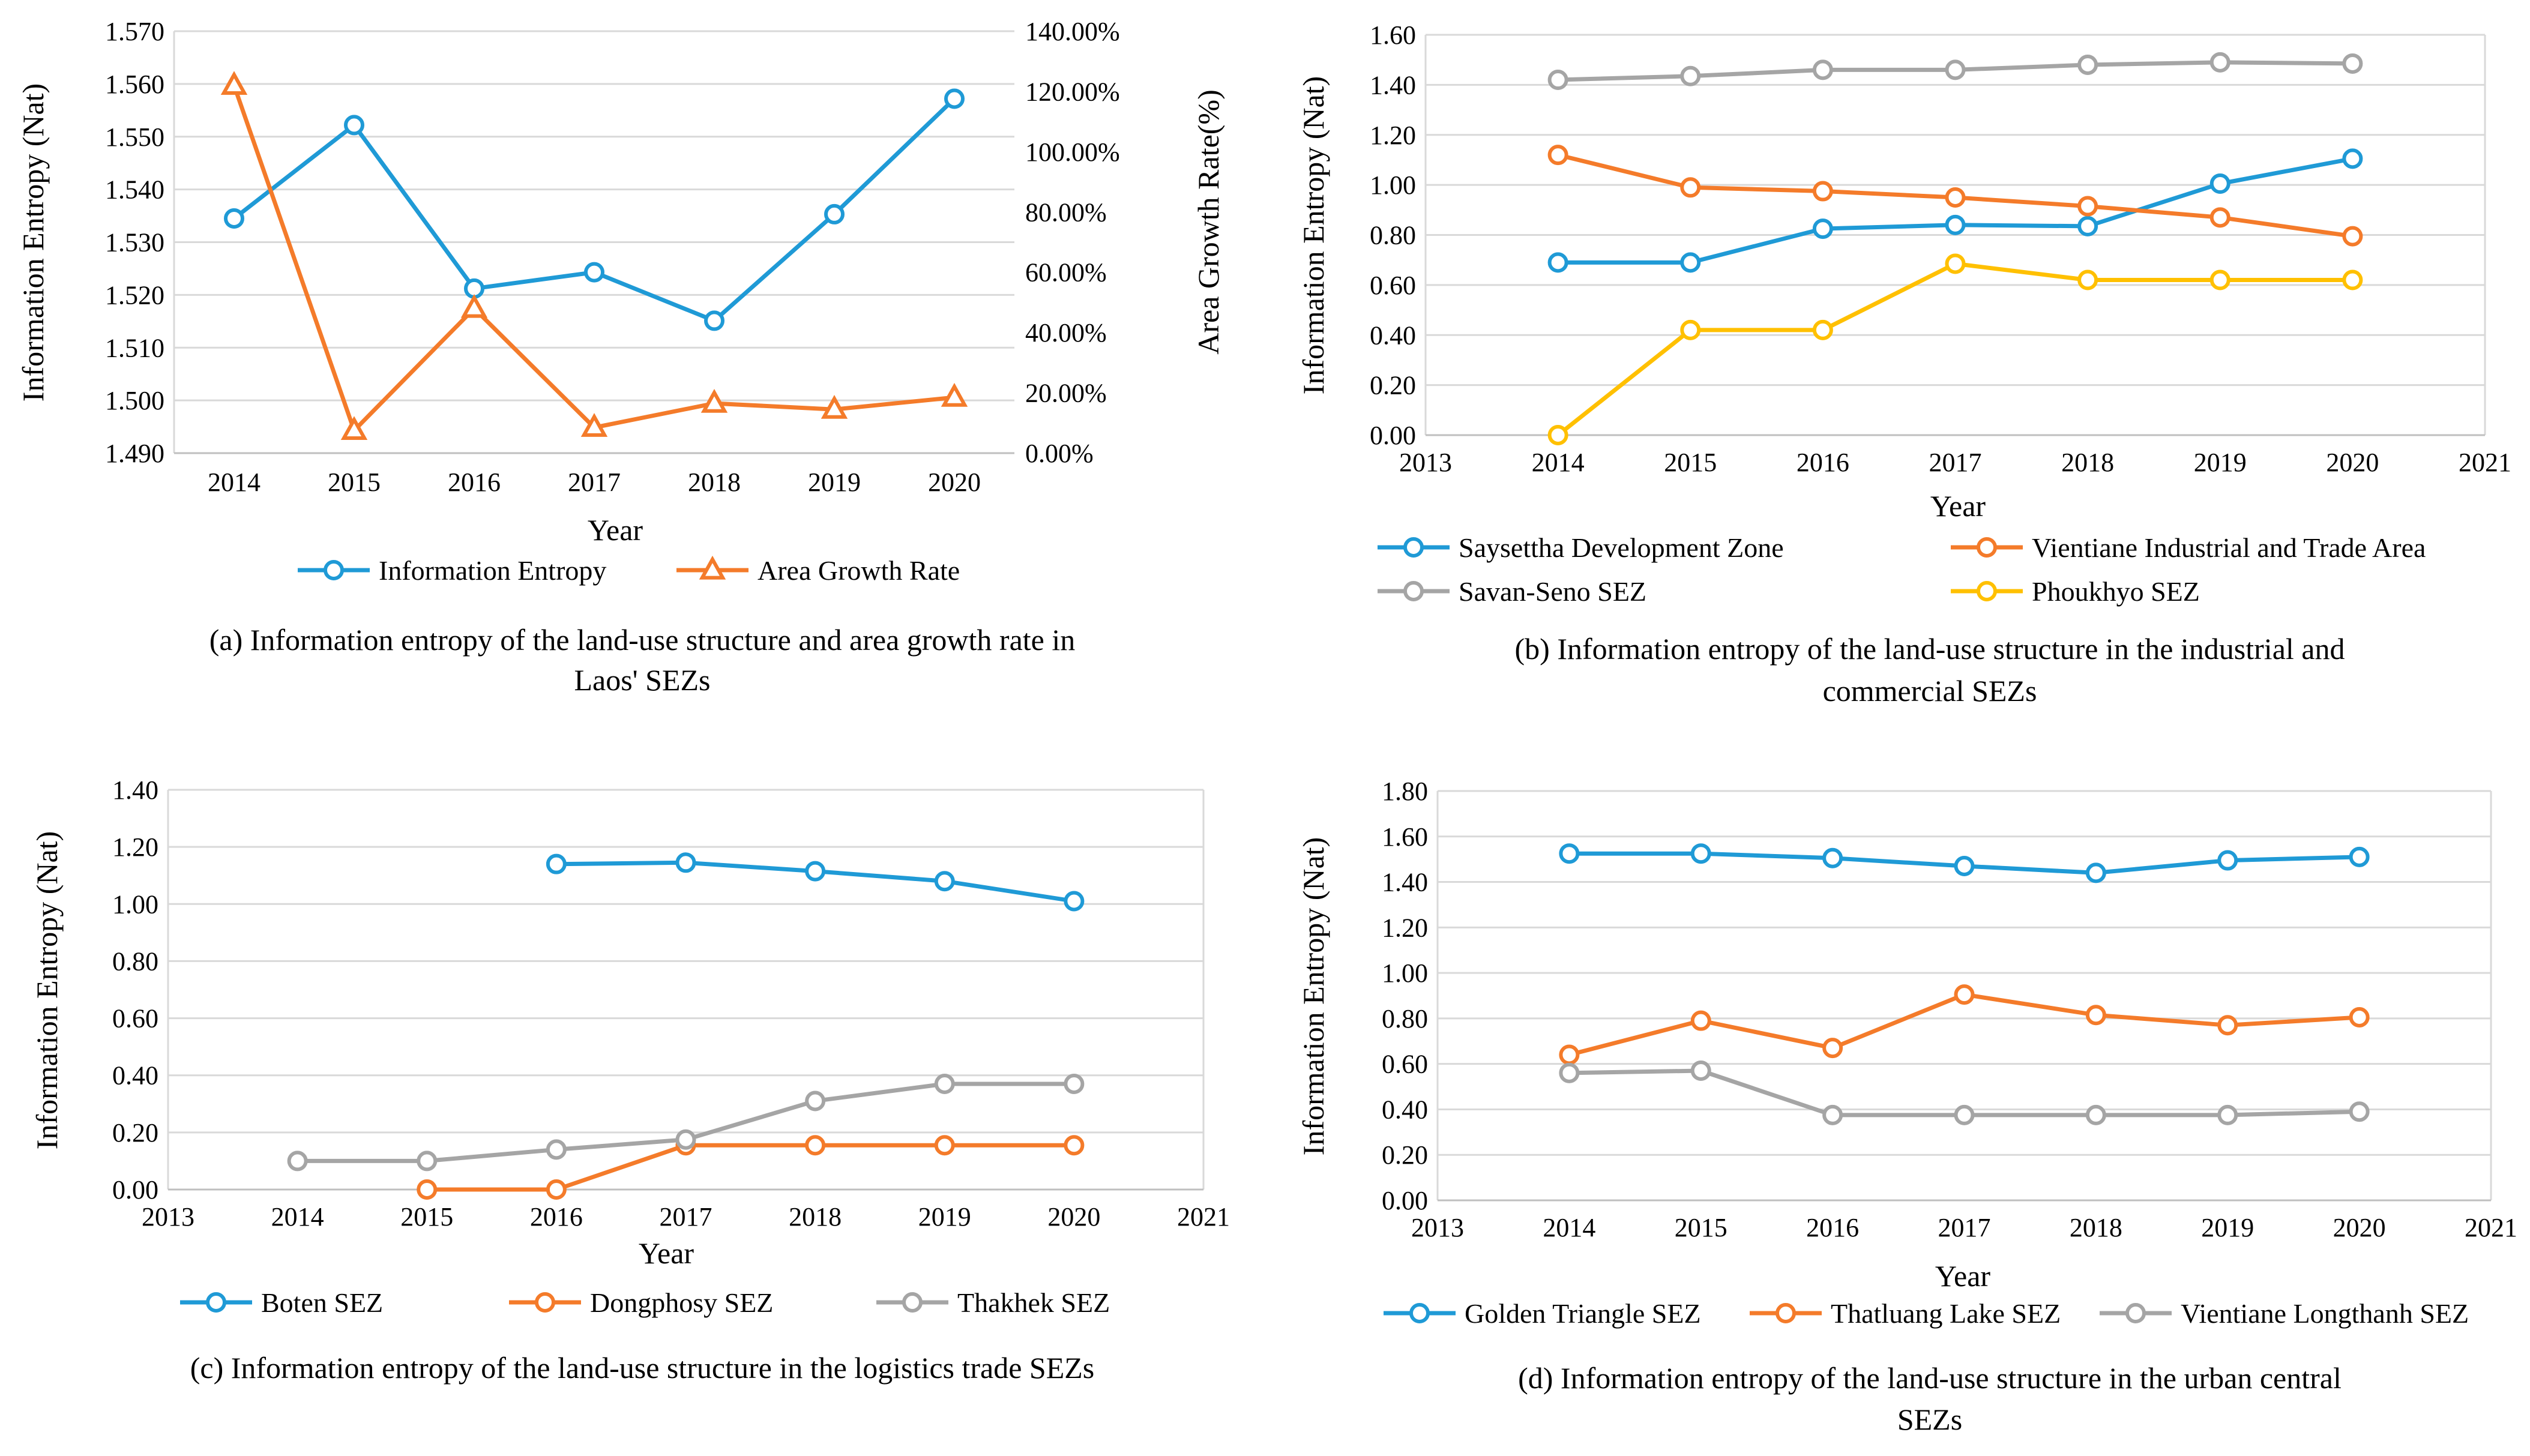  What do you see at coordinates (1393, 85) in the screenshot?
I see `y-tick-label: 1.40` at bounding box center [1393, 85].